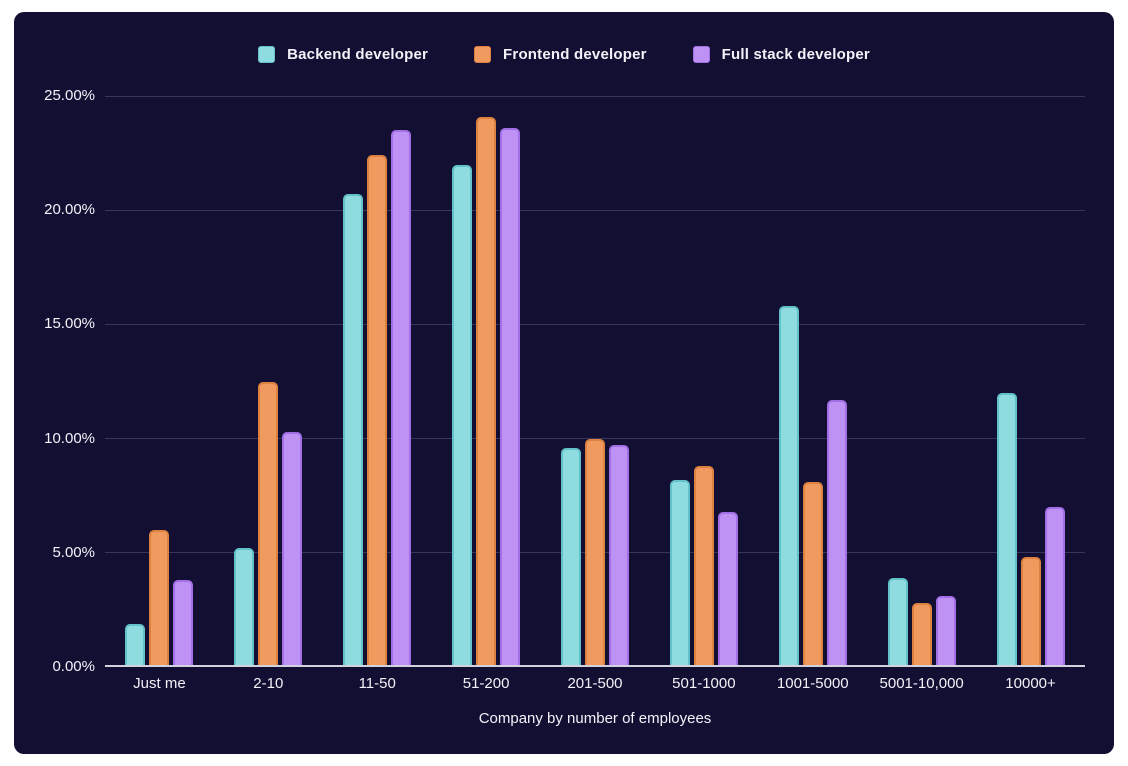  I want to click on y-tick-label: 20.00%, so click(69, 210).